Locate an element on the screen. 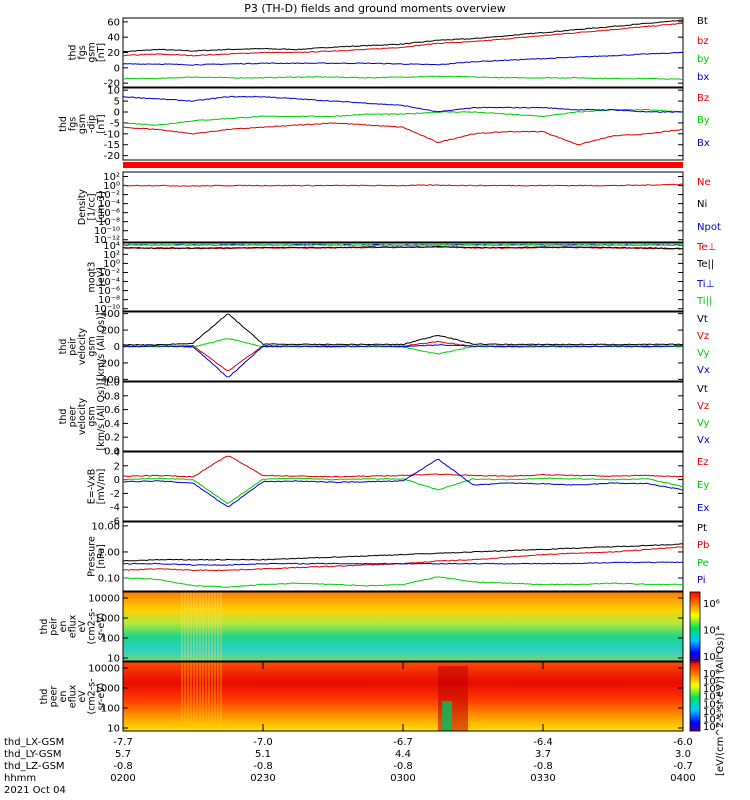 This screenshot has height=800, width=750. series-line-bz is located at coordinates (403, 39).